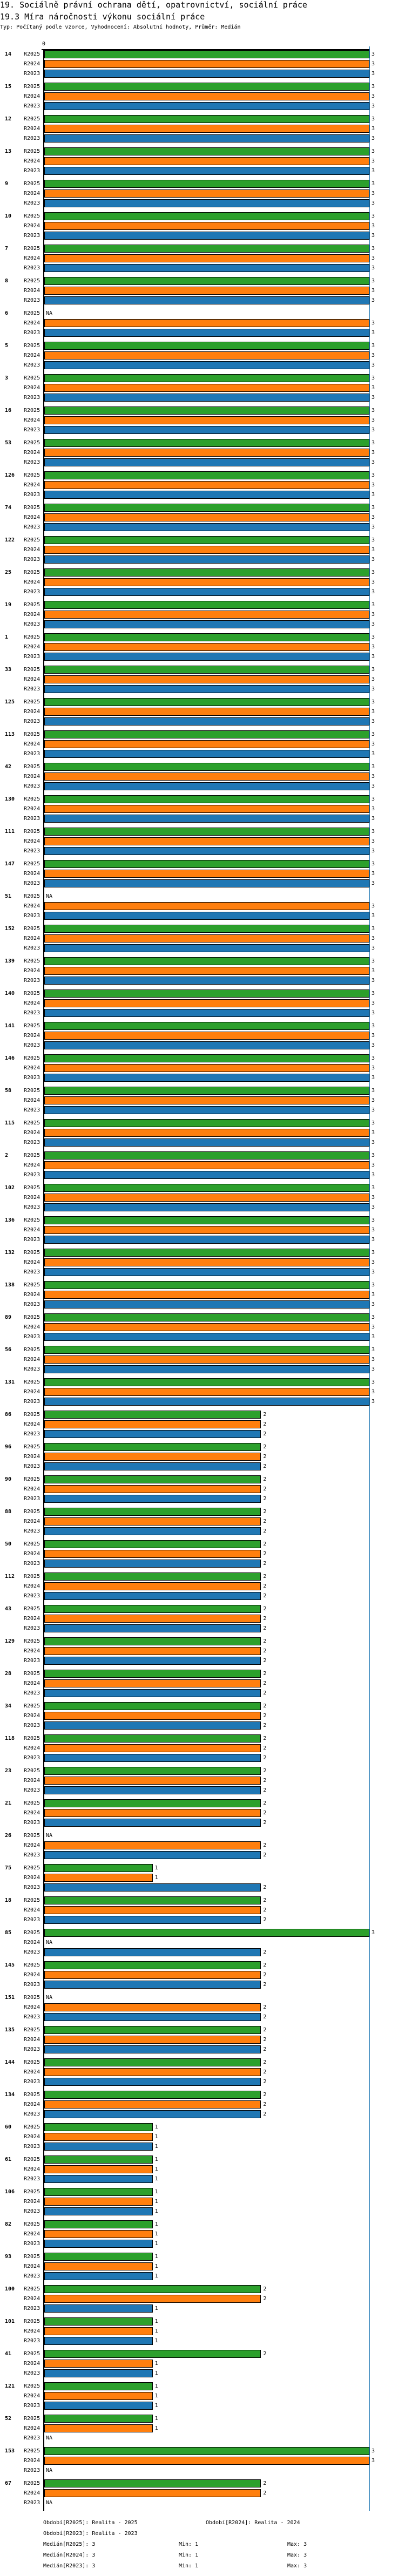 This screenshot has height=2576, width=405. I want to click on max-r2024: Max: 3, so click(297, 2555).